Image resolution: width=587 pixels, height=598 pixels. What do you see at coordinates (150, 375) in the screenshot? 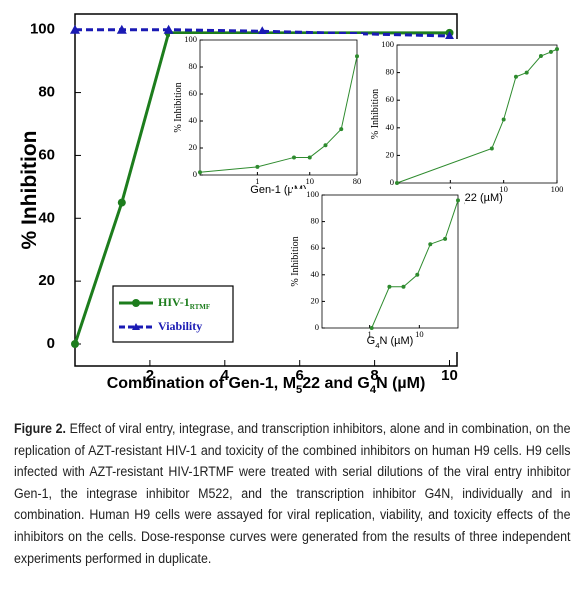
I see `x-tick-label: 2` at bounding box center [150, 375].